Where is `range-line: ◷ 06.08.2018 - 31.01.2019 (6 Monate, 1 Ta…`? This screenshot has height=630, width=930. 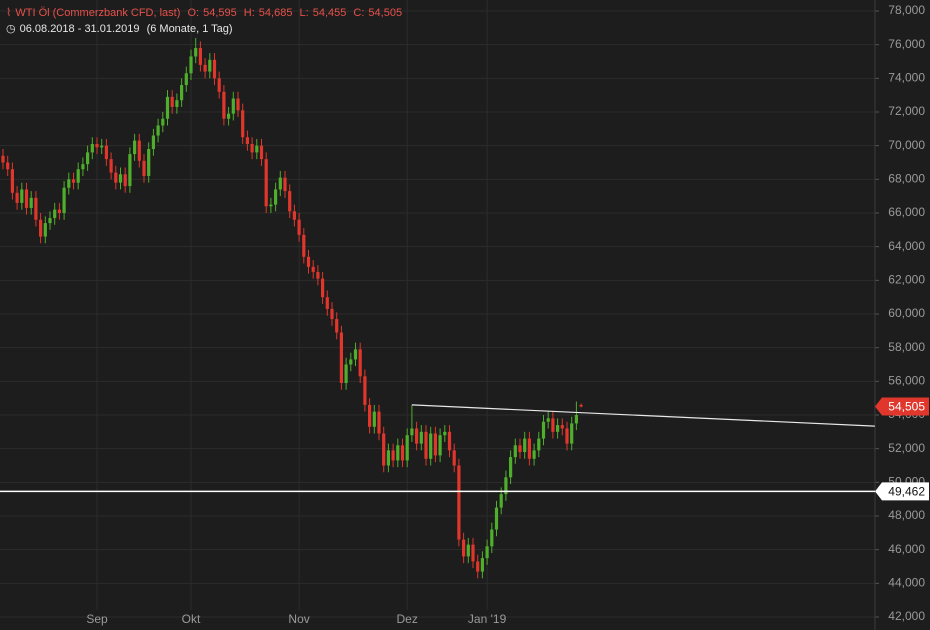 range-line: ◷ 06.08.2018 - 31.01.2019 (6 Monate, 1 Ta… is located at coordinates (121, 28).